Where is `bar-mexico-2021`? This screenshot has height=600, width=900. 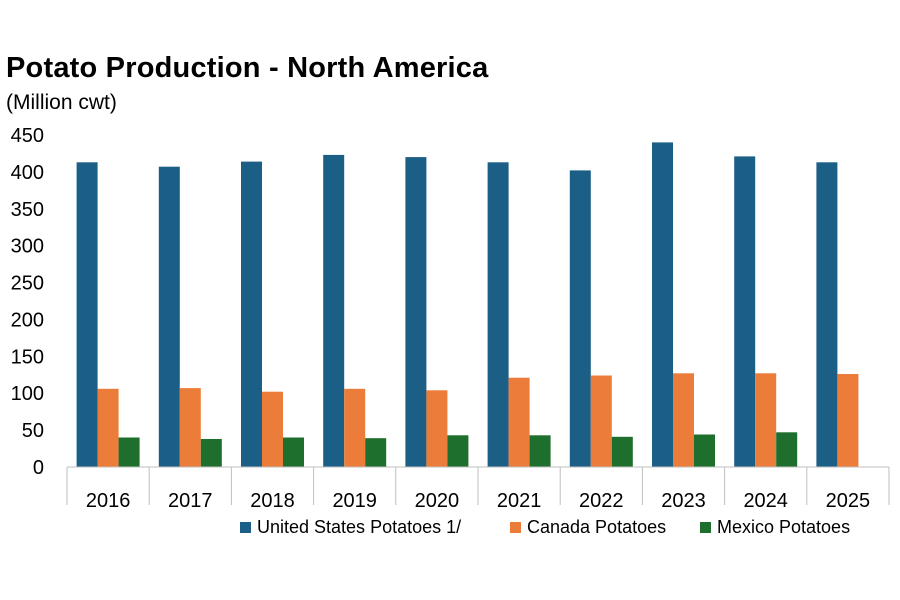 bar-mexico-2021 is located at coordinates (540, 451).